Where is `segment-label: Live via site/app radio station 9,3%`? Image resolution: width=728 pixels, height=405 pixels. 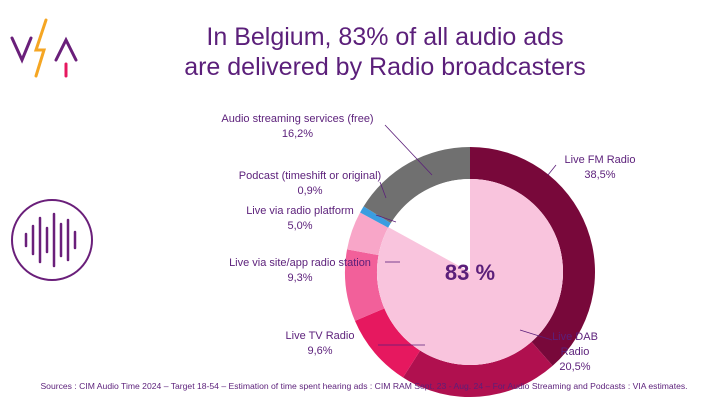 segment-label: Live via site/app radio station 9,3% is located at coordinates (300, 271).